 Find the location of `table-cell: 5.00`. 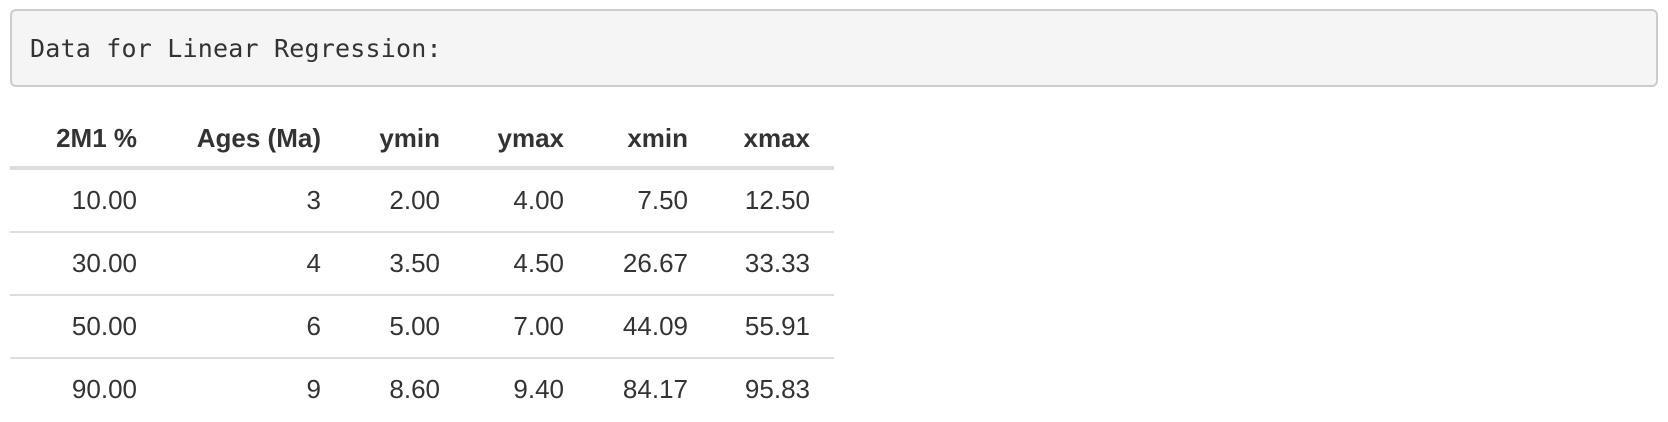

table-cell: 5.00 is located at coordinates (404, 327).